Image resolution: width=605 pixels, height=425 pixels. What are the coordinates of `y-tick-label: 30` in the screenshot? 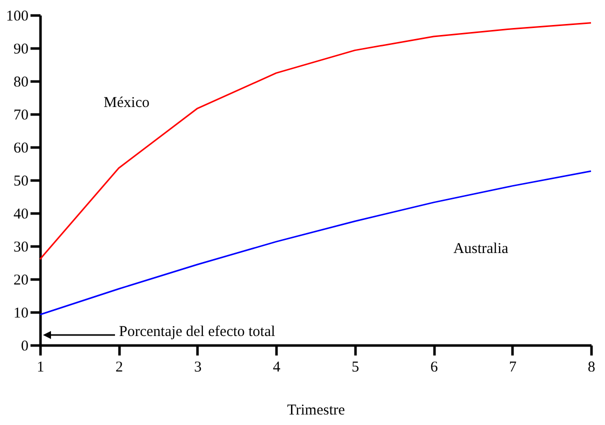 It's located at (21, 248).